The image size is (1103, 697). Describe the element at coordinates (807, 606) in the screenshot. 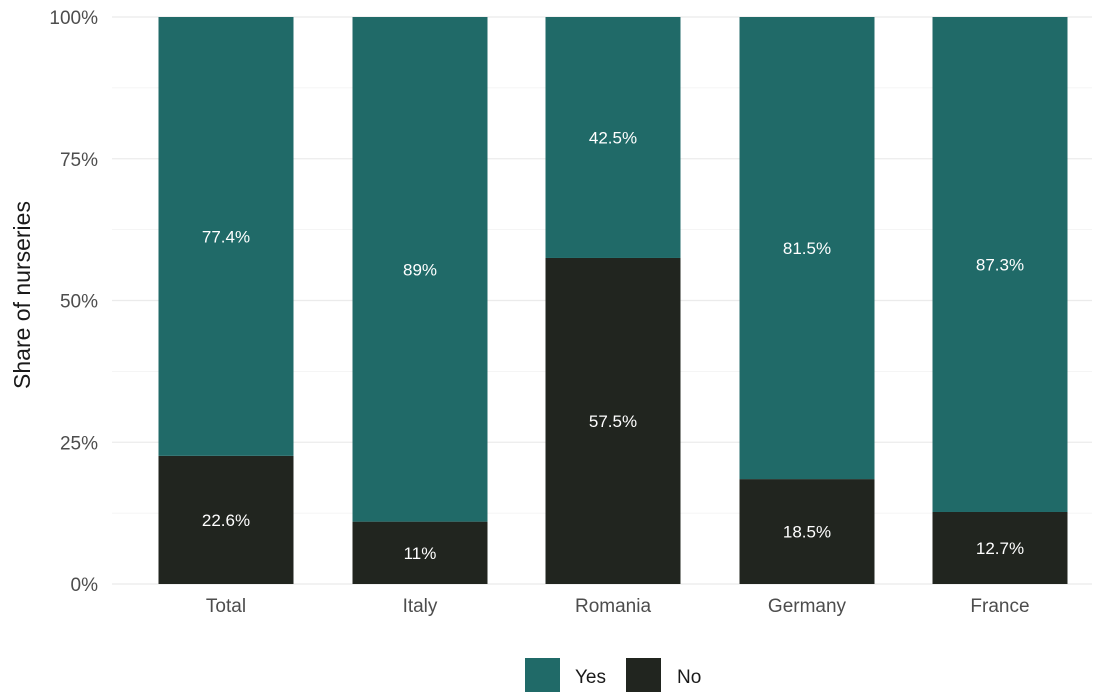

I see `x-tick-label: Germany` at that location.